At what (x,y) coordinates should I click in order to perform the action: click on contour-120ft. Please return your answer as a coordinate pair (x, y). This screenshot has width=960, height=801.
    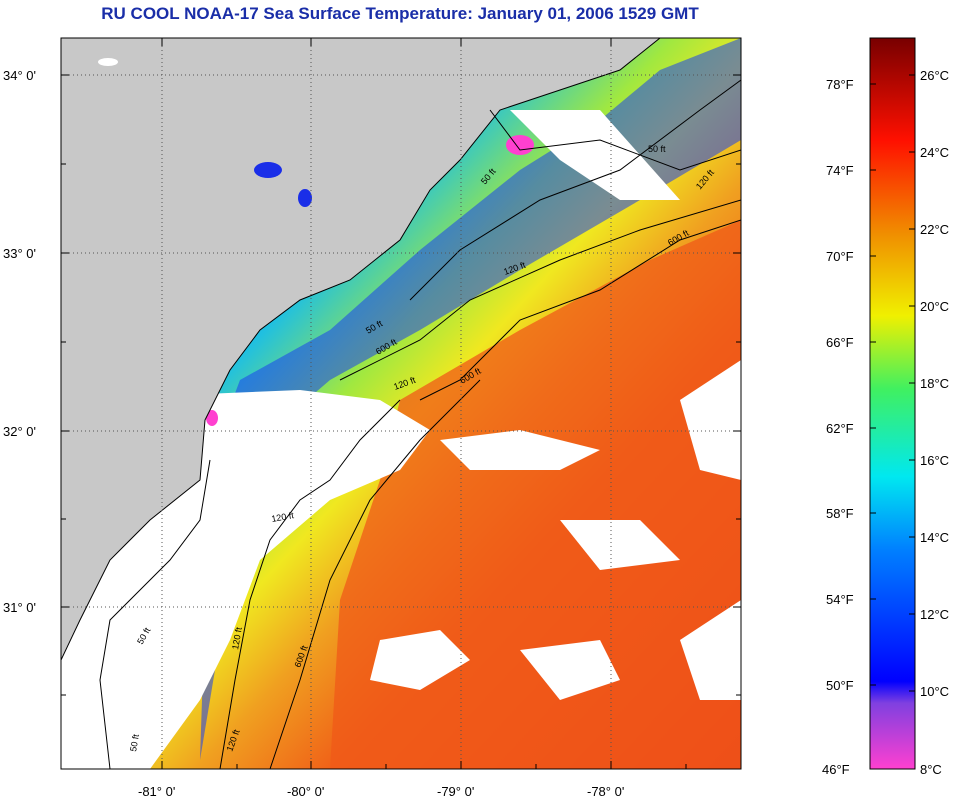
    Looking at the image, I should click on (575, 190).